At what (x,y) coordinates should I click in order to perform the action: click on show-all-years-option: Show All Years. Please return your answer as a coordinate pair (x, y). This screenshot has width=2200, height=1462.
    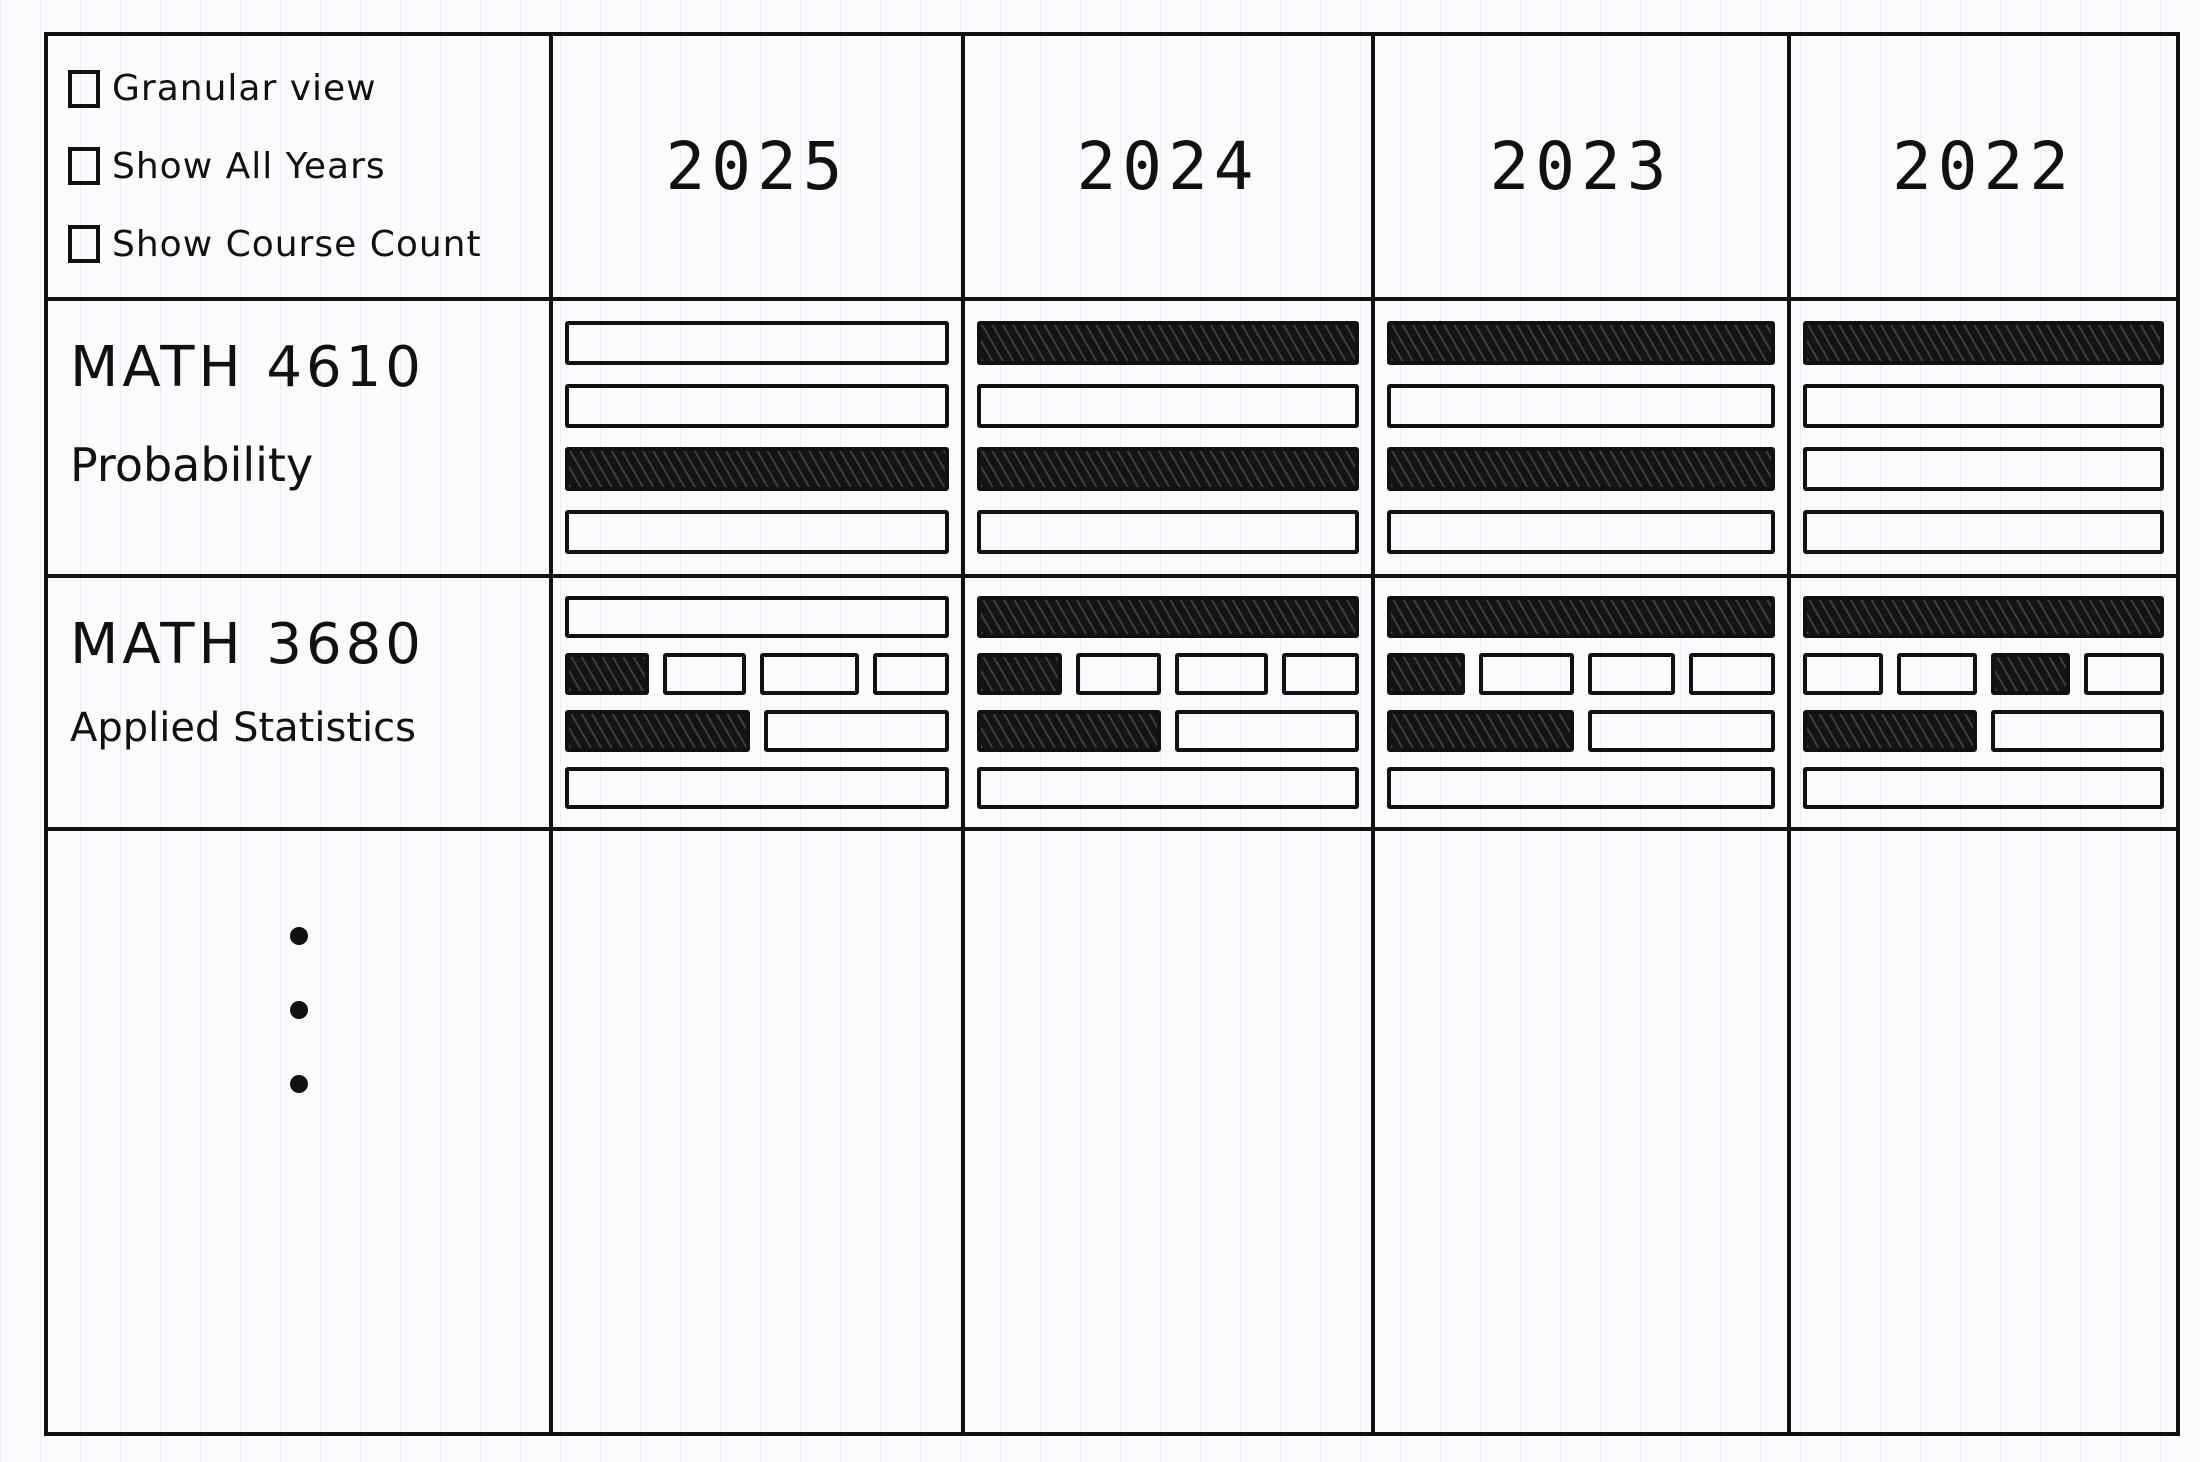
    Looking at the image, I should click on (308, 166).